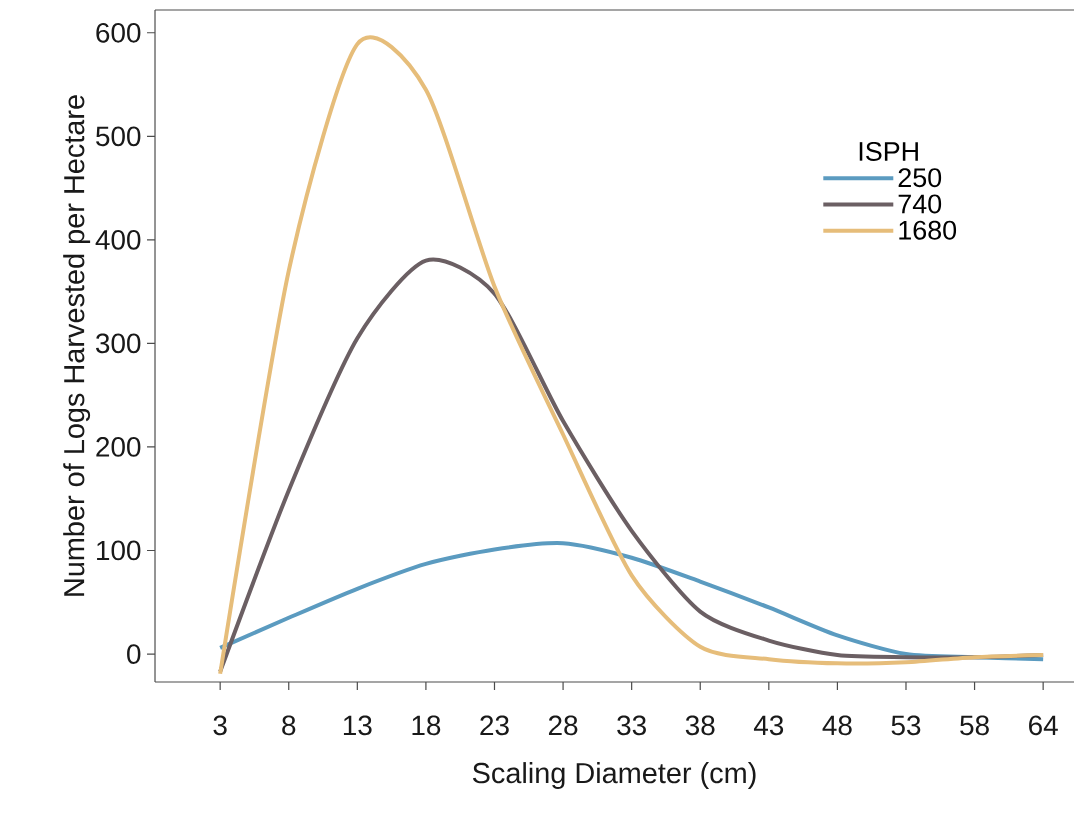  Describe the element at coordinates (134, 654) in the screenshot. I see `y-tick-label: 0` at that location.